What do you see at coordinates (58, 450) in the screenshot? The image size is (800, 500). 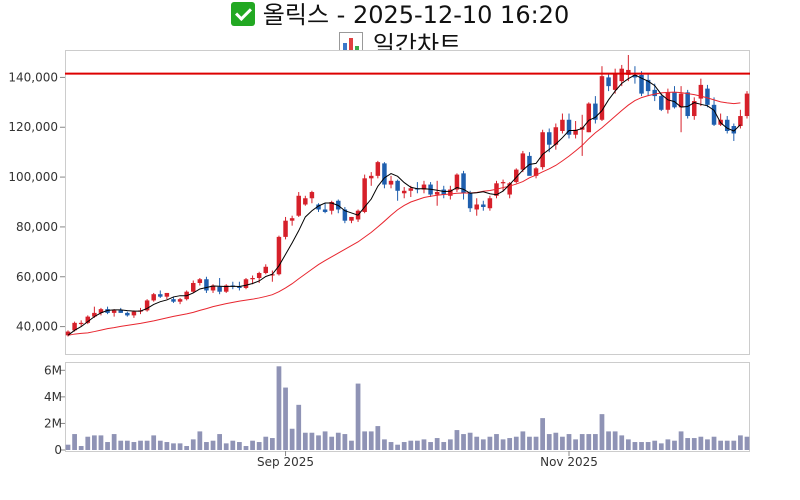 I see `volume-y-tick-label: 0` at bounding box center [58, 450].